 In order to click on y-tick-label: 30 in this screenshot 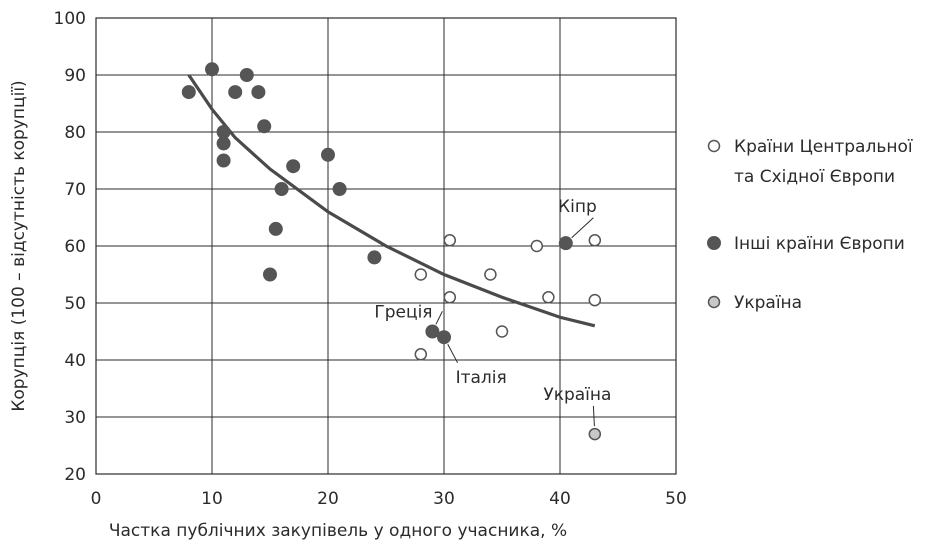, I will do `click(75, 418)`.